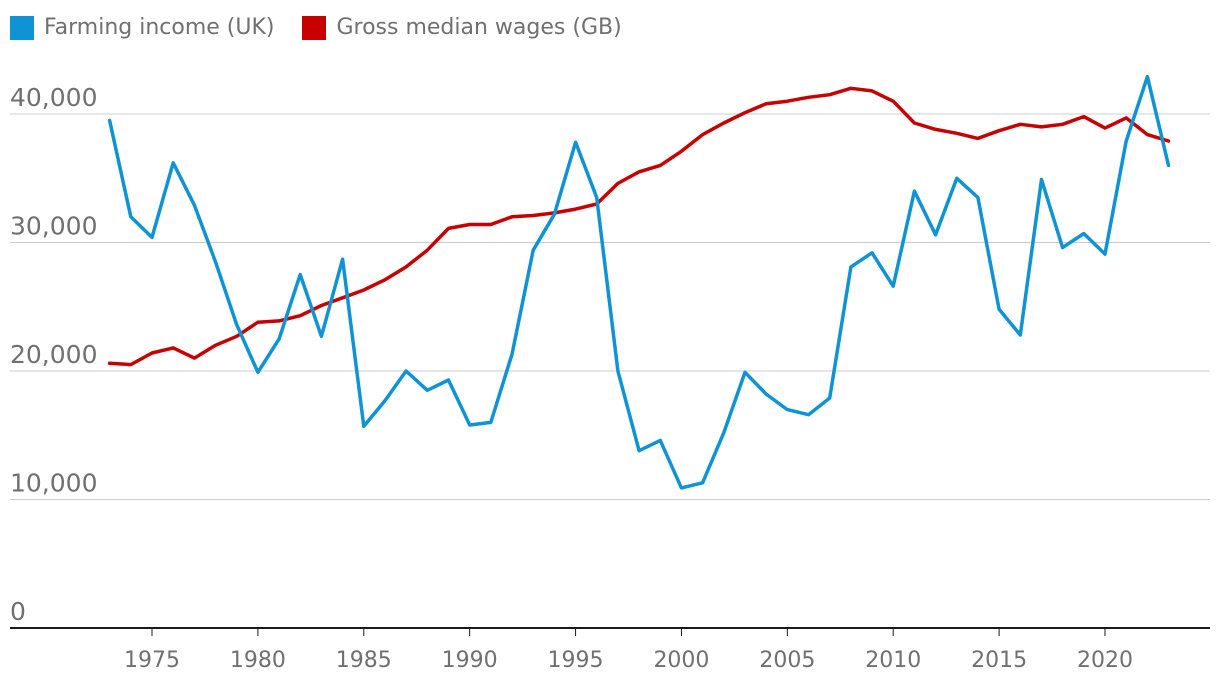  I want to click on x-tick-label: 1980, so click(258, 660).